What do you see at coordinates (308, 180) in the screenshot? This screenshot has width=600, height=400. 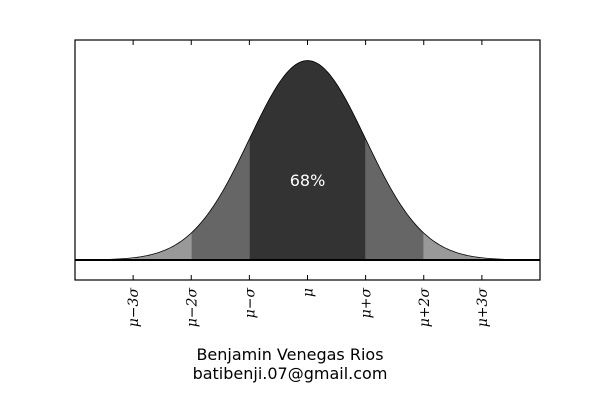 I see `annotation-label: 68%` at bounding box center [308, 180].